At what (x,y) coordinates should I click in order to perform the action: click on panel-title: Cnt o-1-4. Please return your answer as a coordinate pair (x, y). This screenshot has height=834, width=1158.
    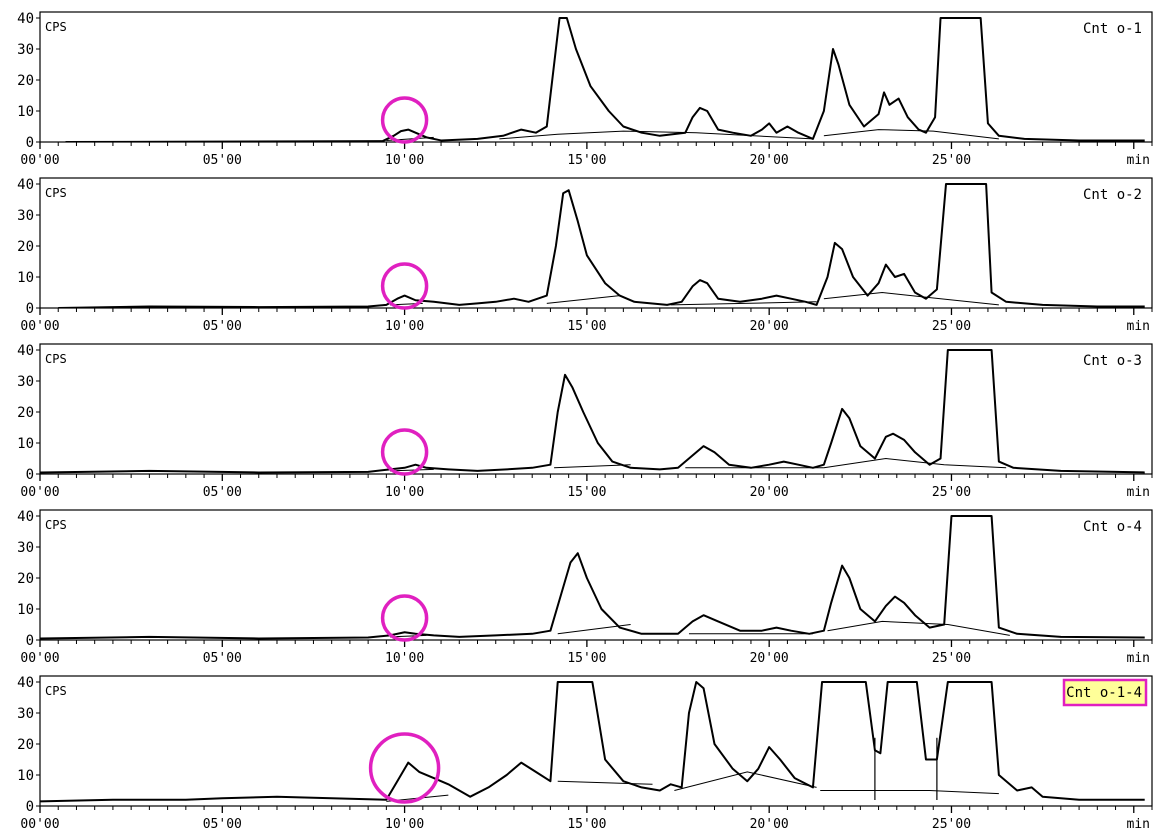
    Looking at the image, I should click on (1104, 693).